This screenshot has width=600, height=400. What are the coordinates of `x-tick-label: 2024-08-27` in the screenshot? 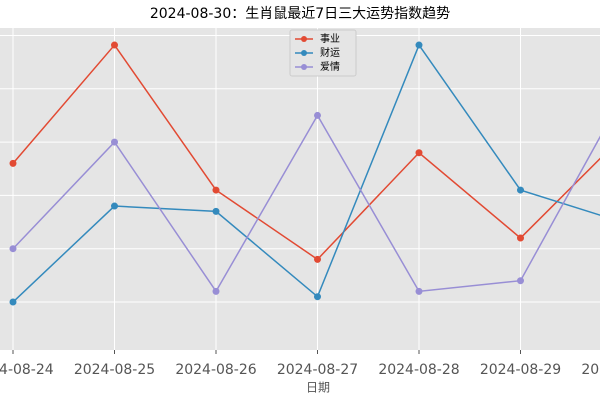 It's located at (317, 370).